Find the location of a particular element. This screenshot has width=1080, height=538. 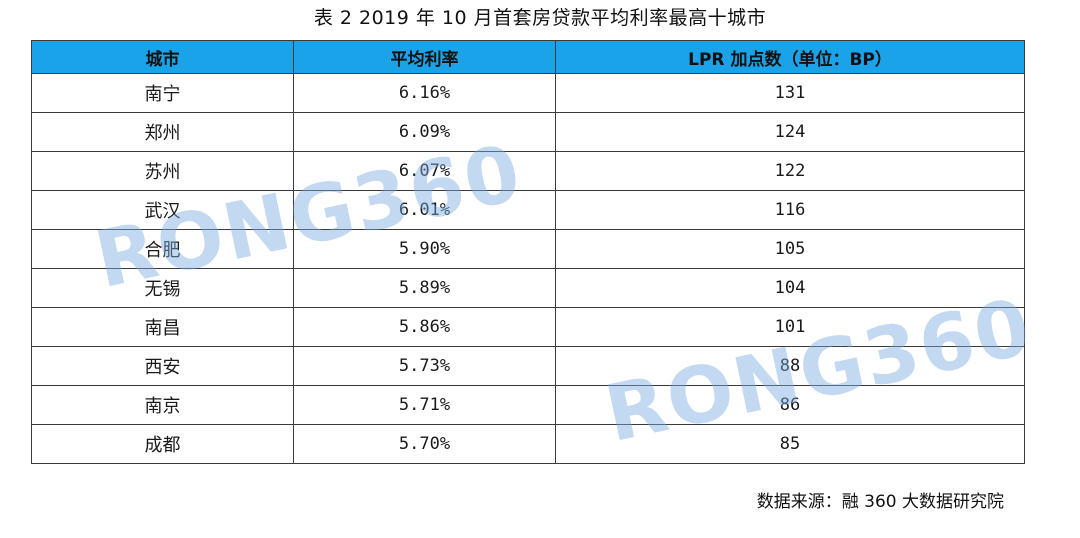

header-city: 城市 is located at coordinates (162, 57).